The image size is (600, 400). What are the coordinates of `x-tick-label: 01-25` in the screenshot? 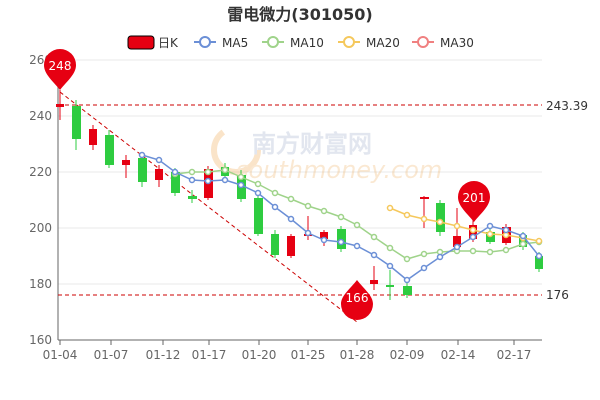 It's located at (308, 355).